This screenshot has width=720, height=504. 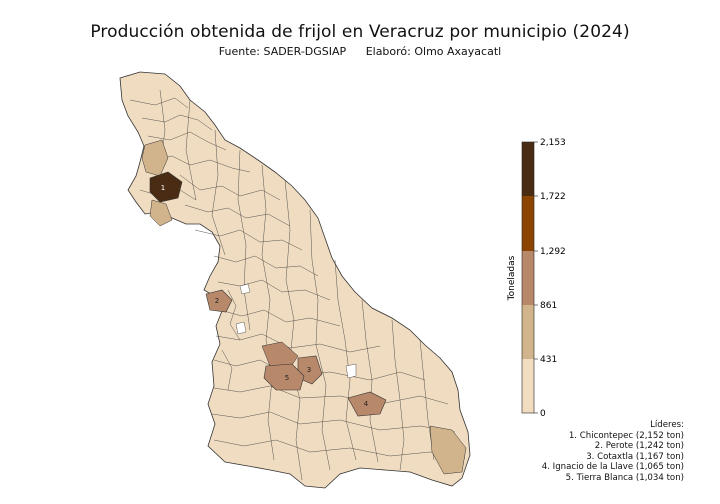 I want to click on leader-item-2: 2. Perote (1,242 ton), so click(x=639, y=446).